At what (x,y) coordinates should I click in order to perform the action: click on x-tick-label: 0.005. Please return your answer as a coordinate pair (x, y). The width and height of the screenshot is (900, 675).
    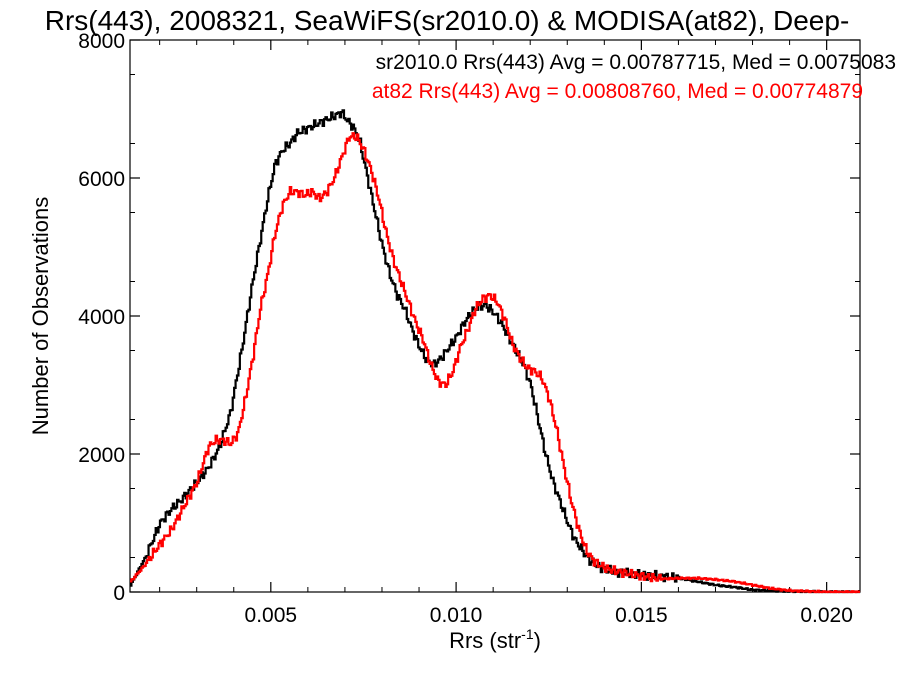
    Looking at the image, I should click on (271, 615).